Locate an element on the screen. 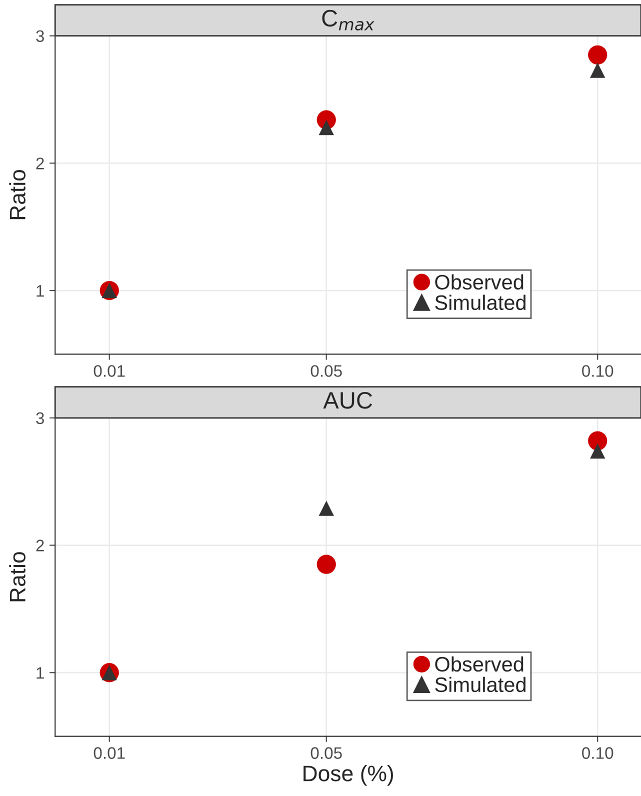 This screenshot has height=796, width=641. x-axis-title: Dose (%) is located at coordinates (348, 775).